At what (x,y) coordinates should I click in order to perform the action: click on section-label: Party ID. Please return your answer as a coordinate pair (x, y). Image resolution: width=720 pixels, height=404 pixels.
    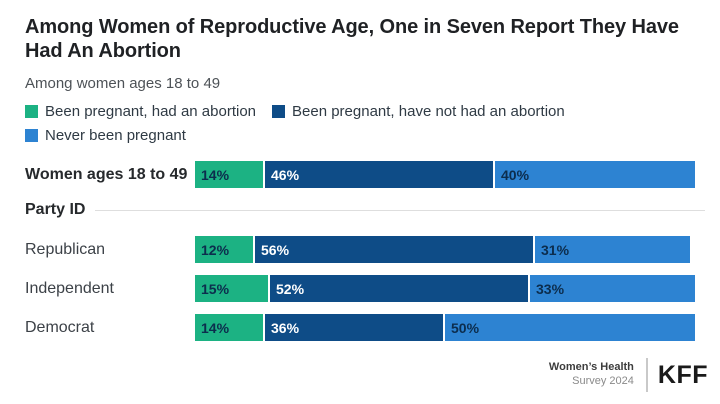
    Looking at the image, I should click on (55, 210).